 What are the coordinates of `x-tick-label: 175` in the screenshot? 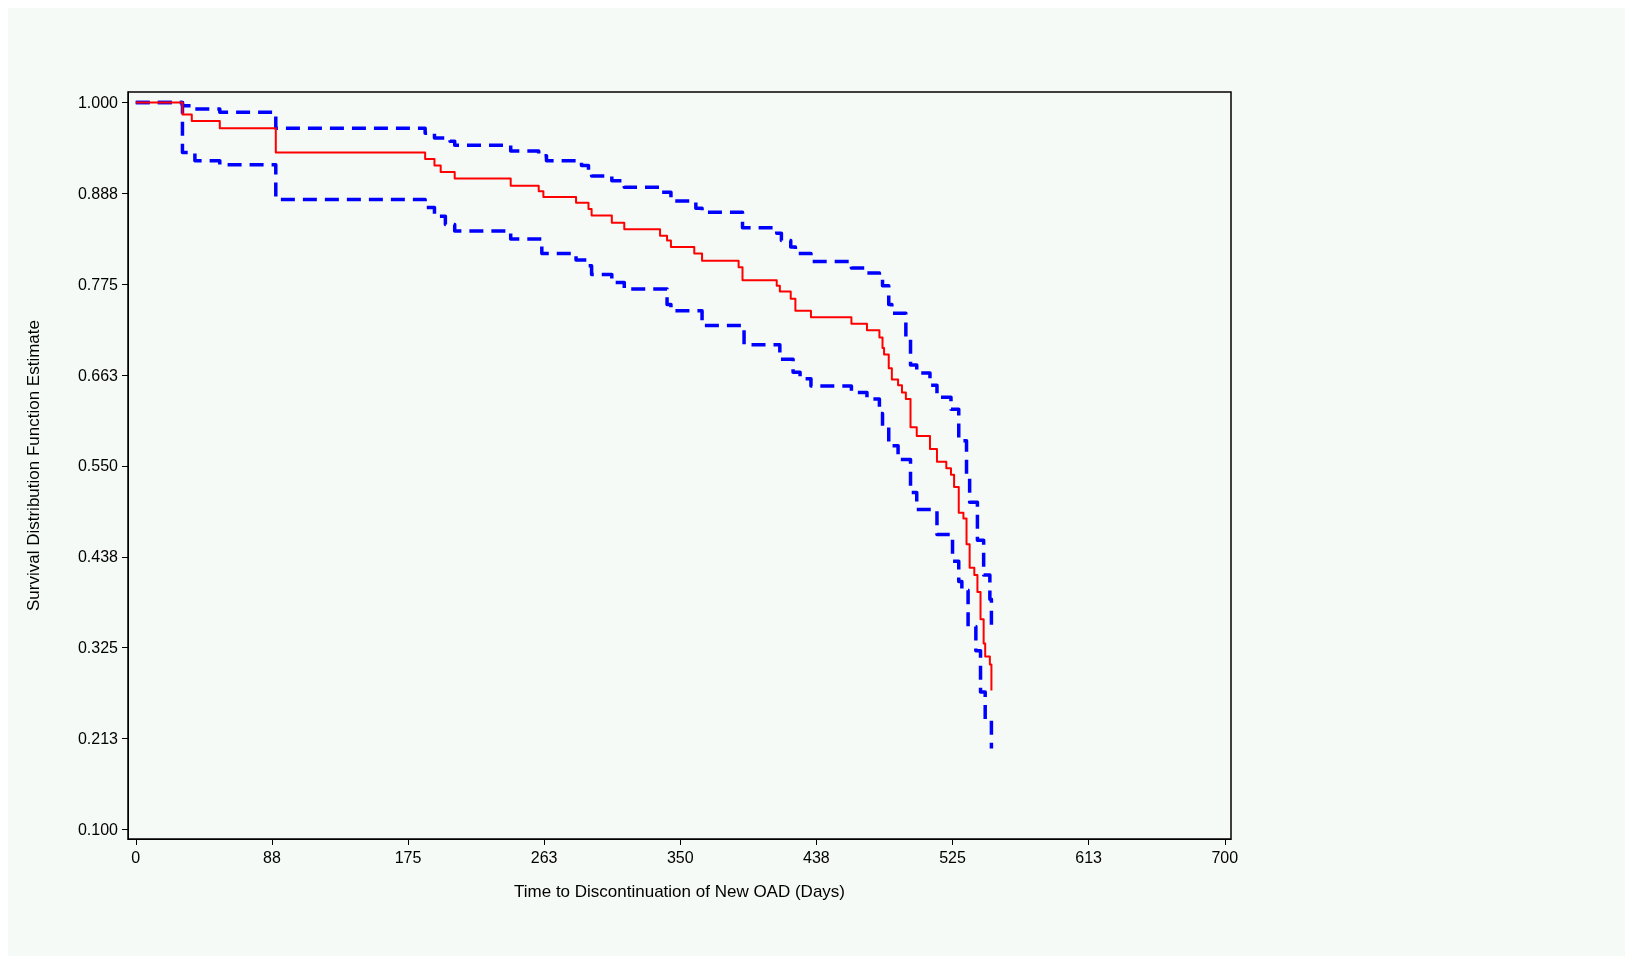 It's located at (408, 857).